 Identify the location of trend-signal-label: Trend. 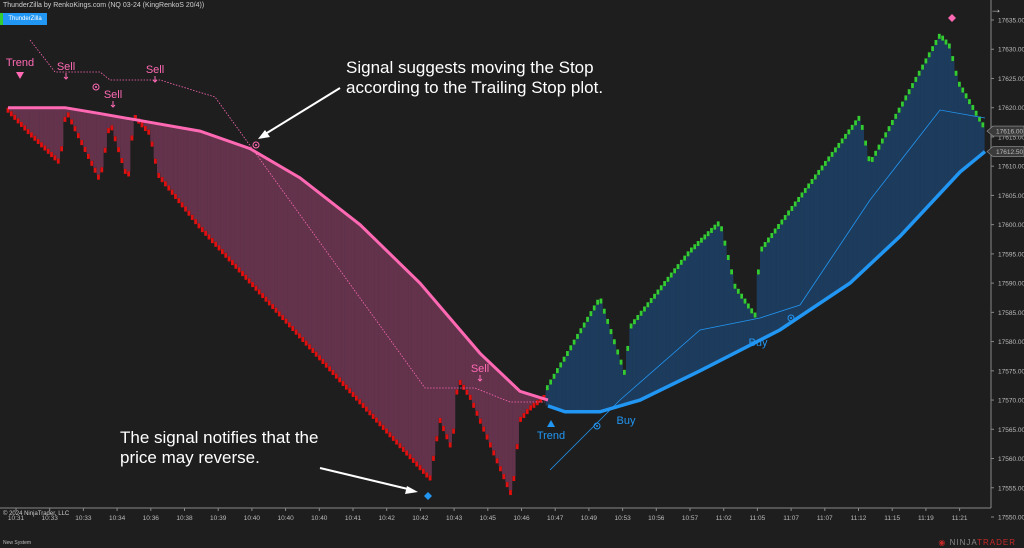
(20, 63).